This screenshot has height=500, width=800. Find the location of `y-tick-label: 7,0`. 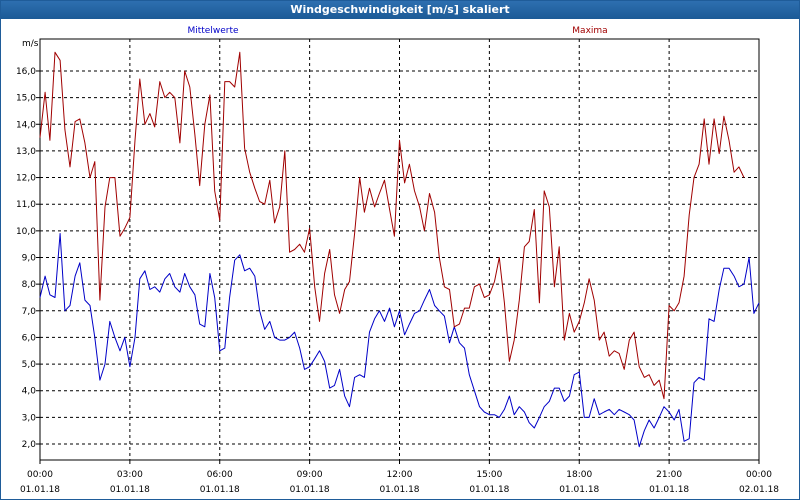

y-tick-label: 7,0 is located at coordinates (29, 312).